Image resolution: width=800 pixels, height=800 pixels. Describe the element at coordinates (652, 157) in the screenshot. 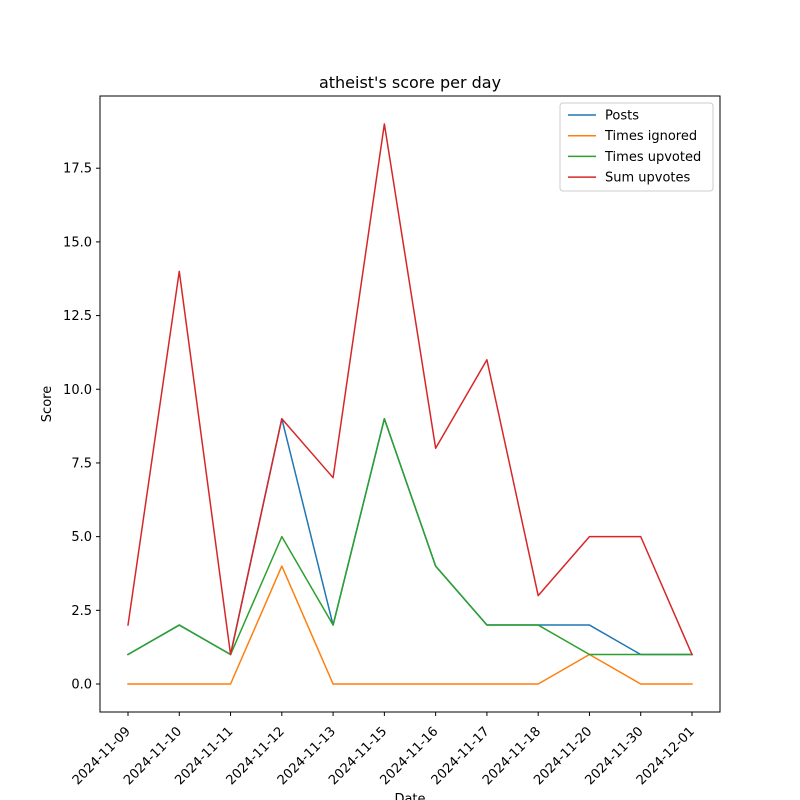

I see `legend-label: Times upvoted` at that location.